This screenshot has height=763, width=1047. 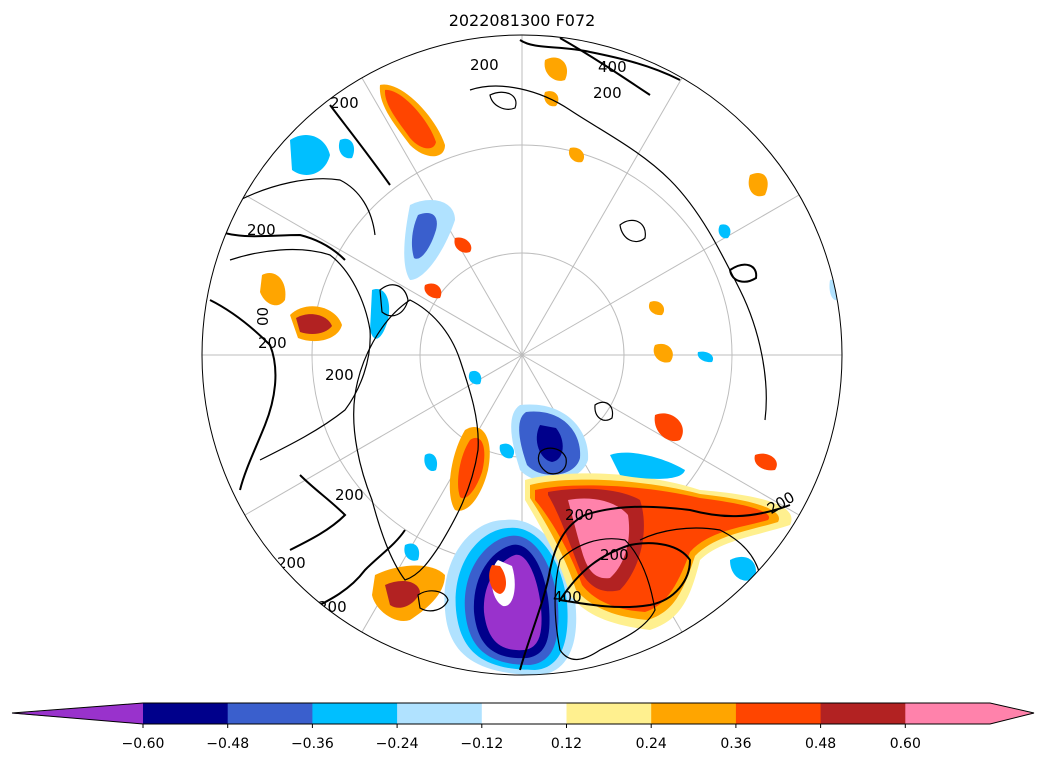 What do you see at coordinates (433, 601) in the screenshot?
I see `iceland-coast` at bounding box center [433, 601].